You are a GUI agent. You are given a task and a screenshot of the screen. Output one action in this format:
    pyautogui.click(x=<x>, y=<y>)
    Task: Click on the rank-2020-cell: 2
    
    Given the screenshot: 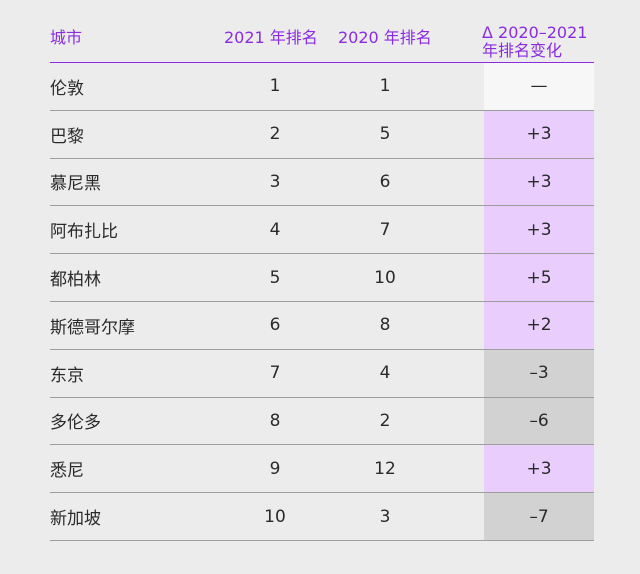 What is the action you would take?
    pyautogui.click(x=385, y=420)
    